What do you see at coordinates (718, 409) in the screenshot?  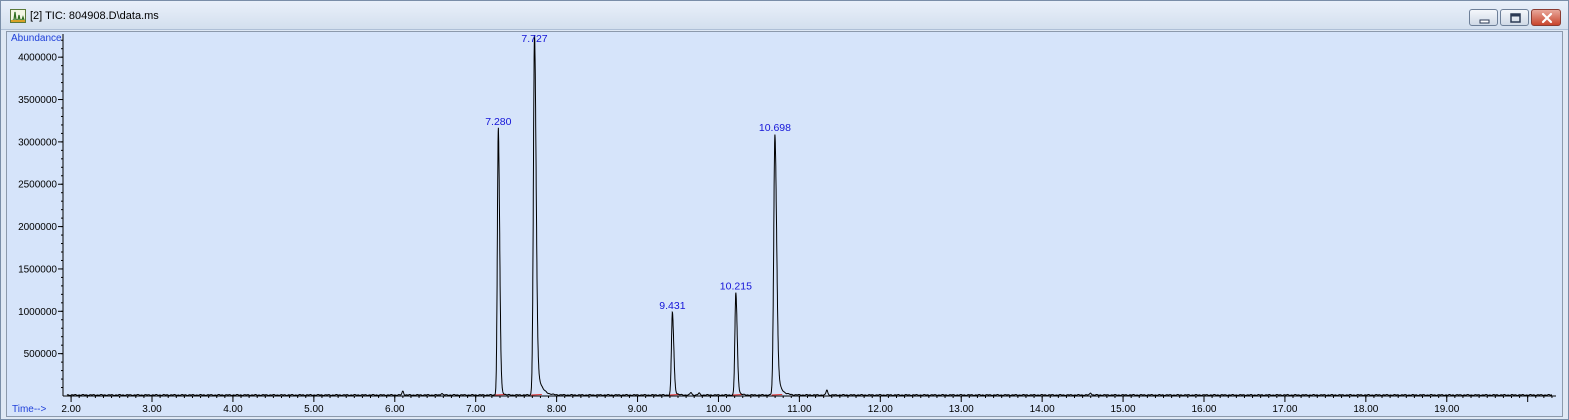 I see `x-tick-label: 10.00` at bounding box center [718, 409].